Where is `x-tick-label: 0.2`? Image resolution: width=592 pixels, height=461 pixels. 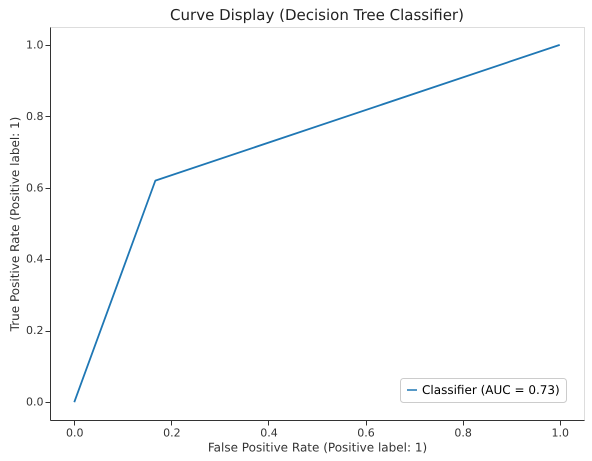
x-tick-label: 0.2 is located at coordinates (172, 433).